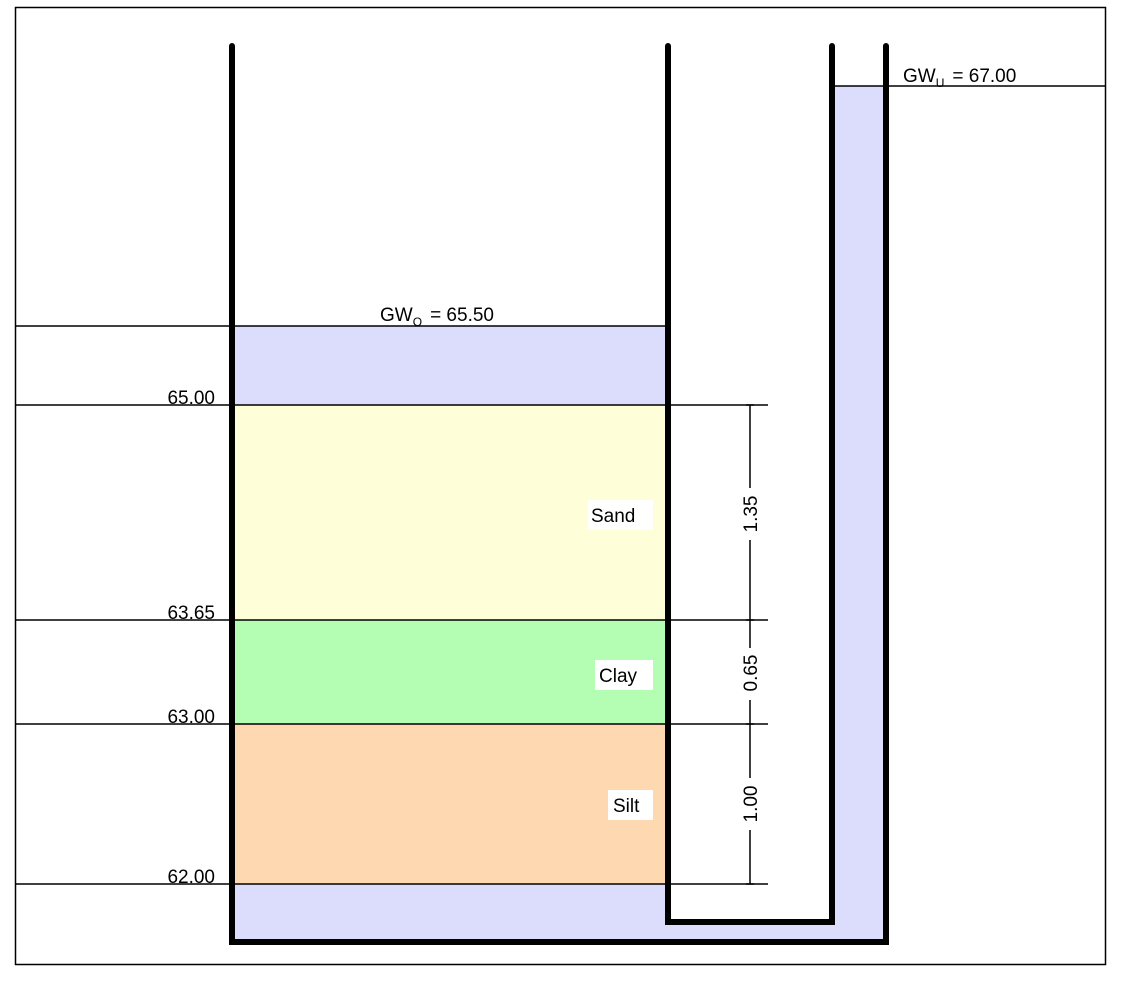 This screenshot has width=1126, height=987. What do you see at coordinates (751, 673) in the screenshot?
I see `thickness-clay: 0.65` at bounding box center [751, 673].